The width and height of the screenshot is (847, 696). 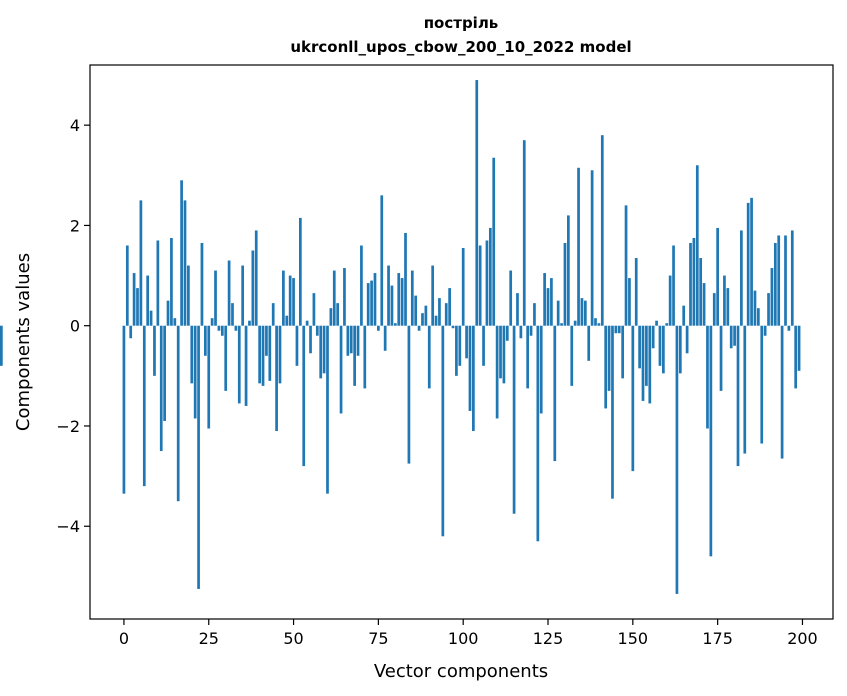 What do you see at coordinates (548, 638) in the screenshot?
I see `x-tick-label: 125` at bounding box center [548, 638].